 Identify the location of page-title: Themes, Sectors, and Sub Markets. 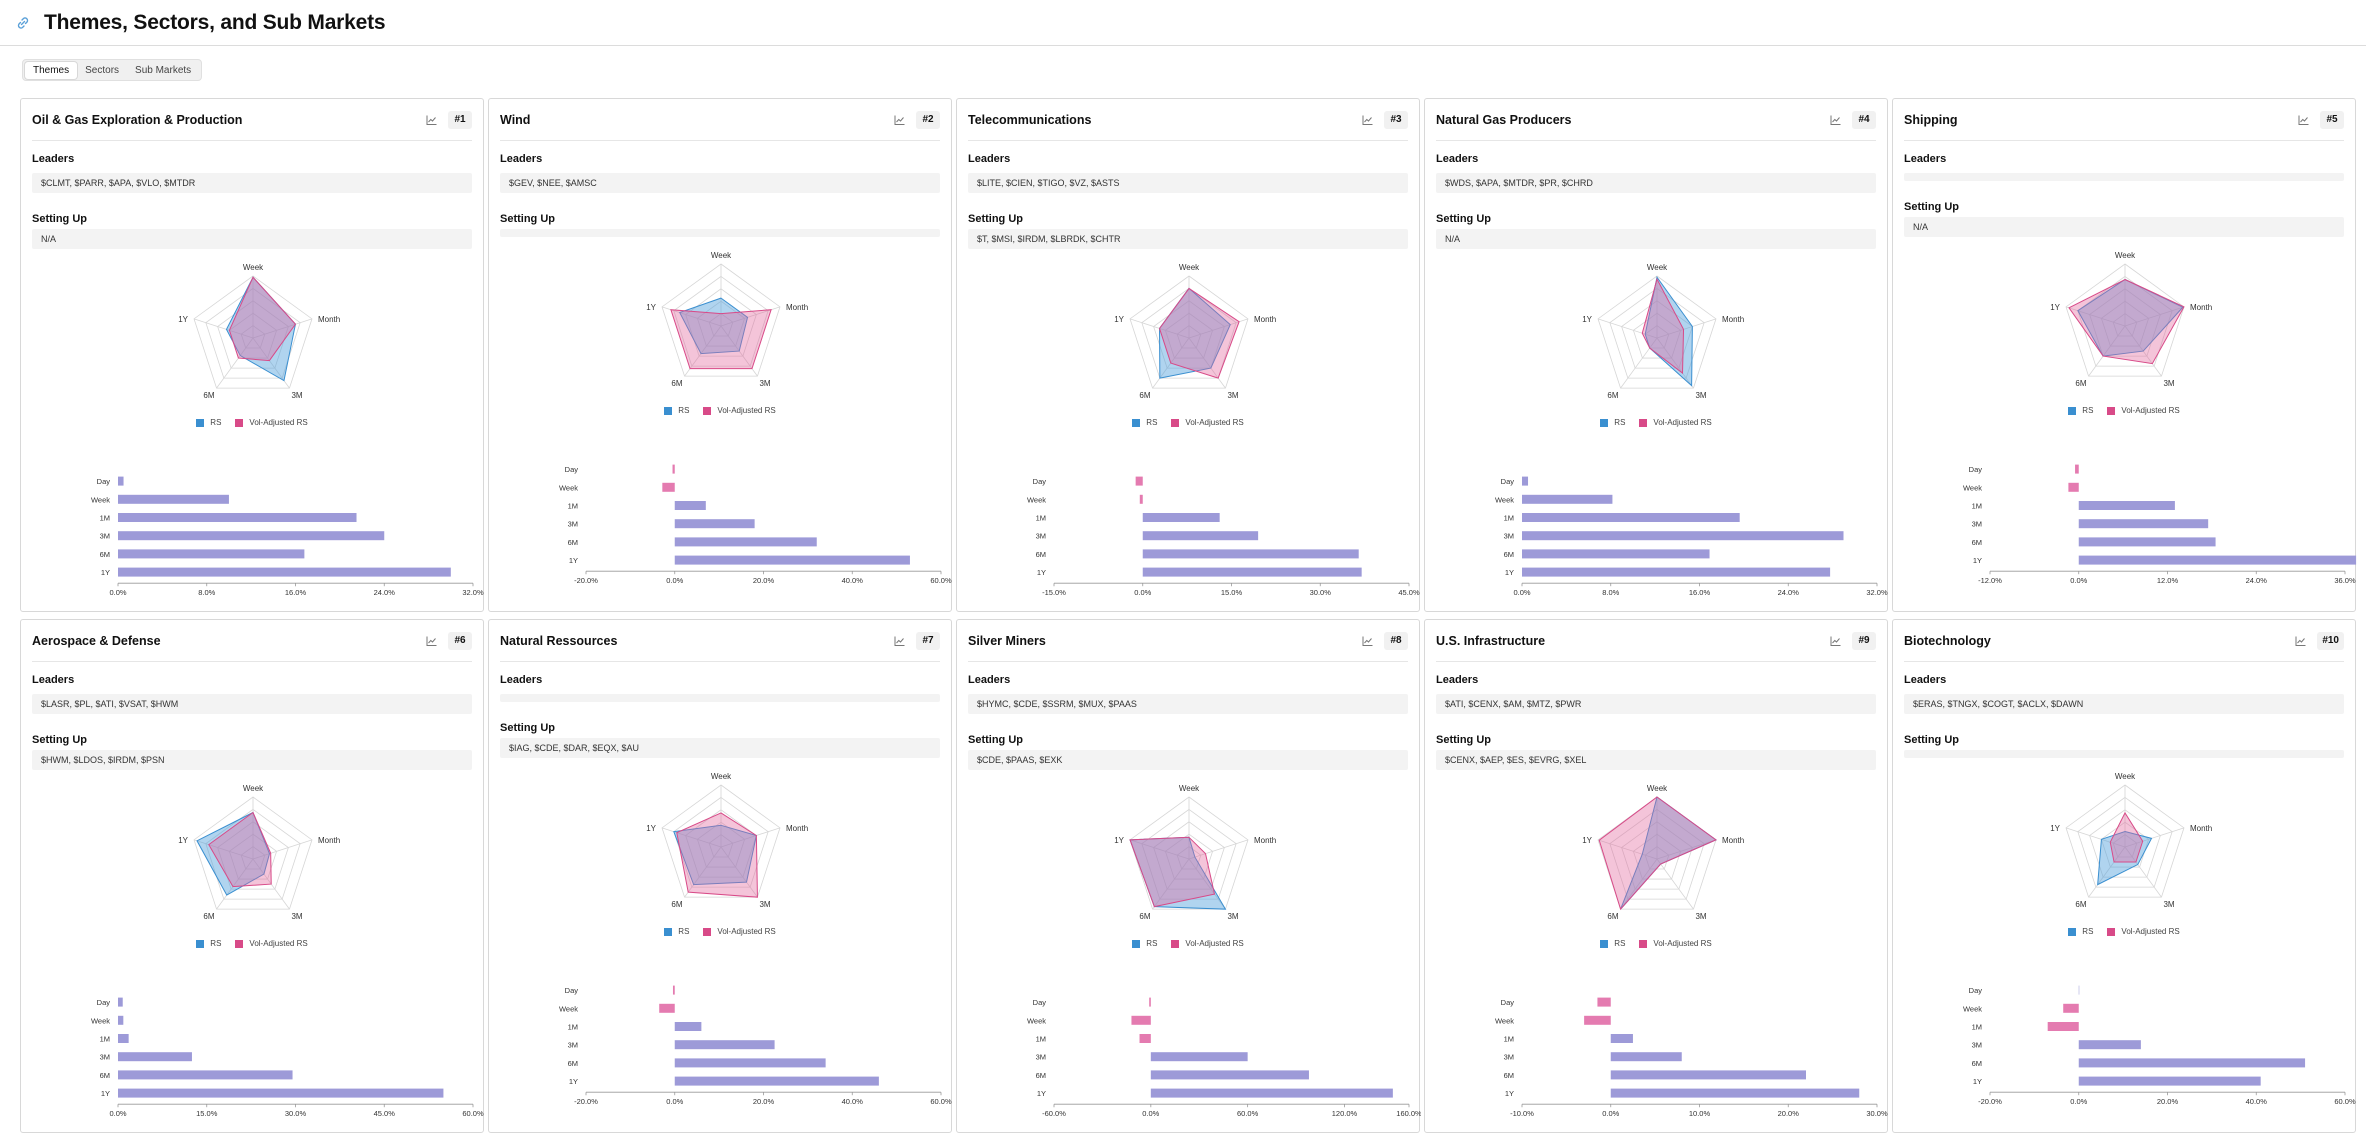
(215, 22).